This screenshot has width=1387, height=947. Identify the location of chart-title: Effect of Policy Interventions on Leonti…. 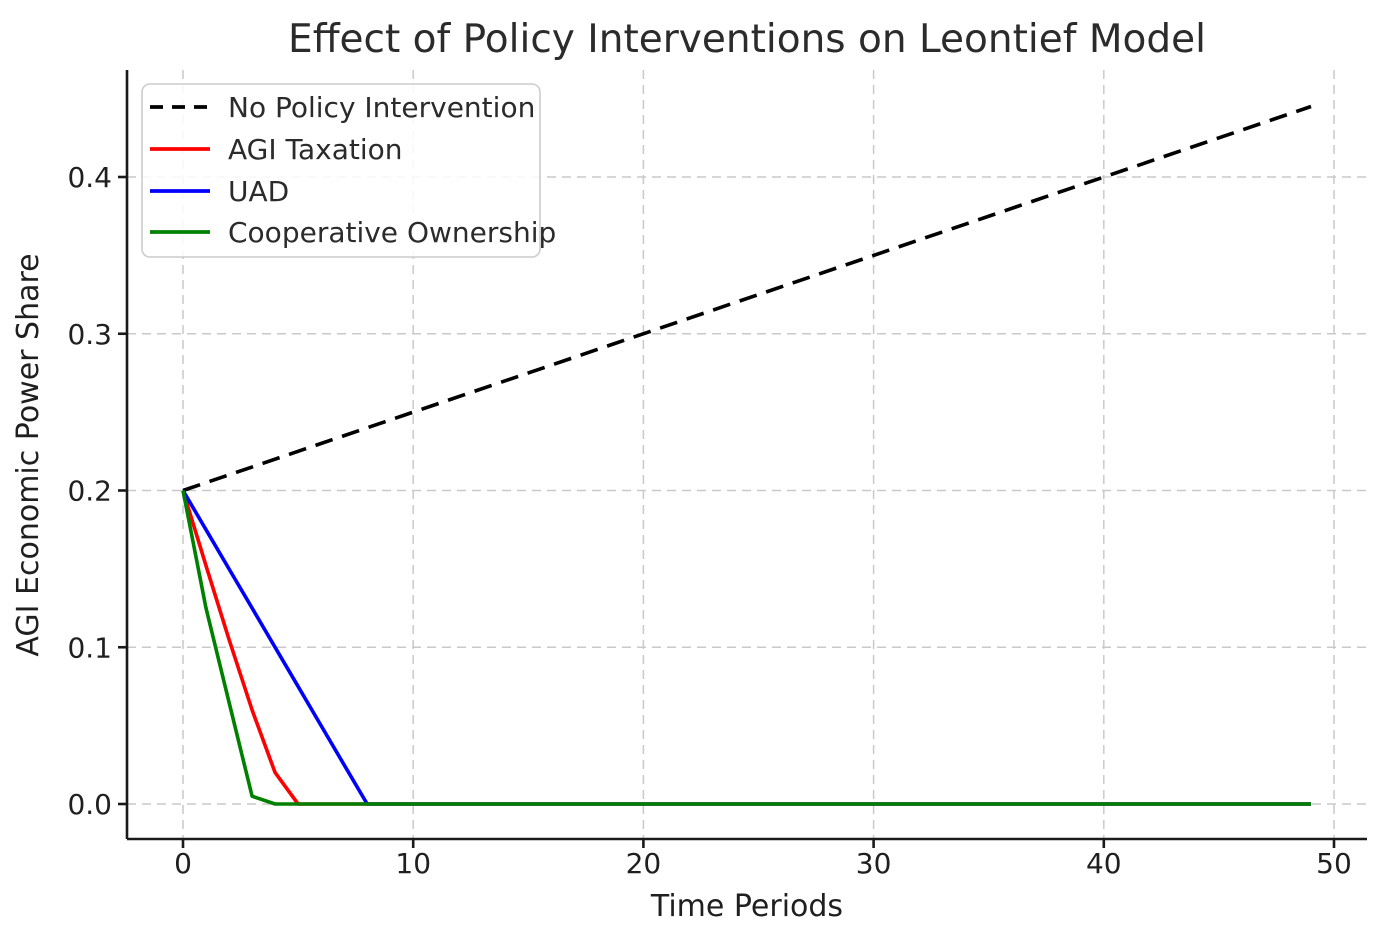
(747, 39).